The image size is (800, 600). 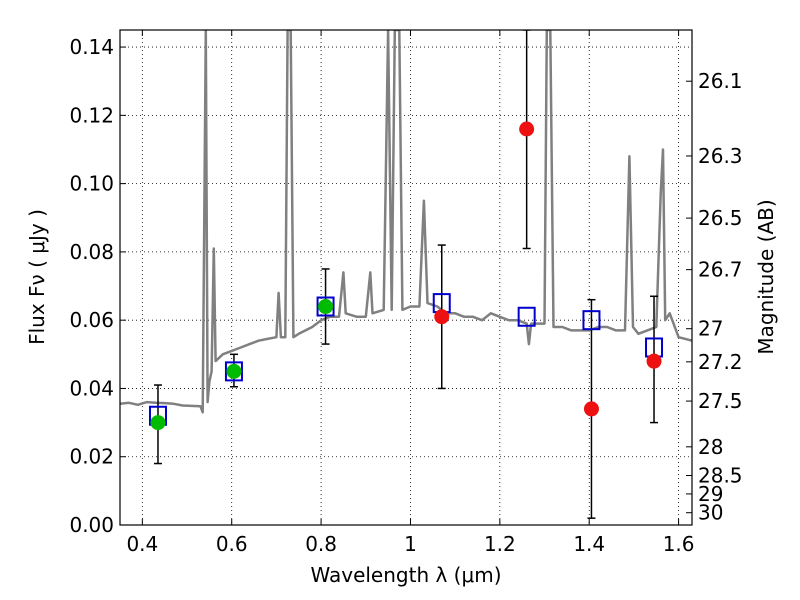 I want to click on y-tick-label: 0.10, so click(x=91, y=184).